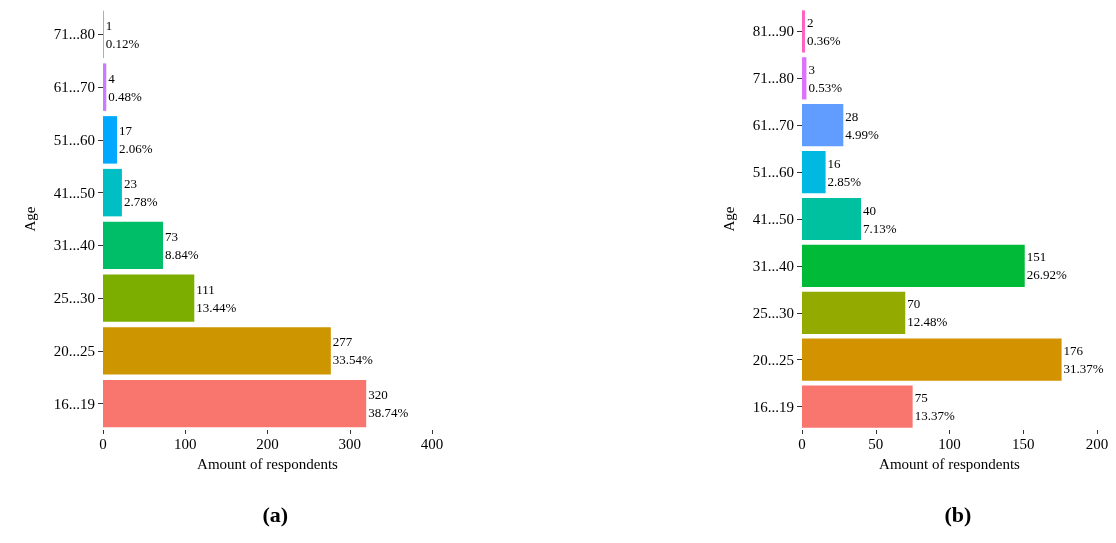 The height and width of the screenshot is (543, 1116). Describe the element at coordinates (1083, 360) in the screenshot. I see `data-label: 176 31.37%` at that location.